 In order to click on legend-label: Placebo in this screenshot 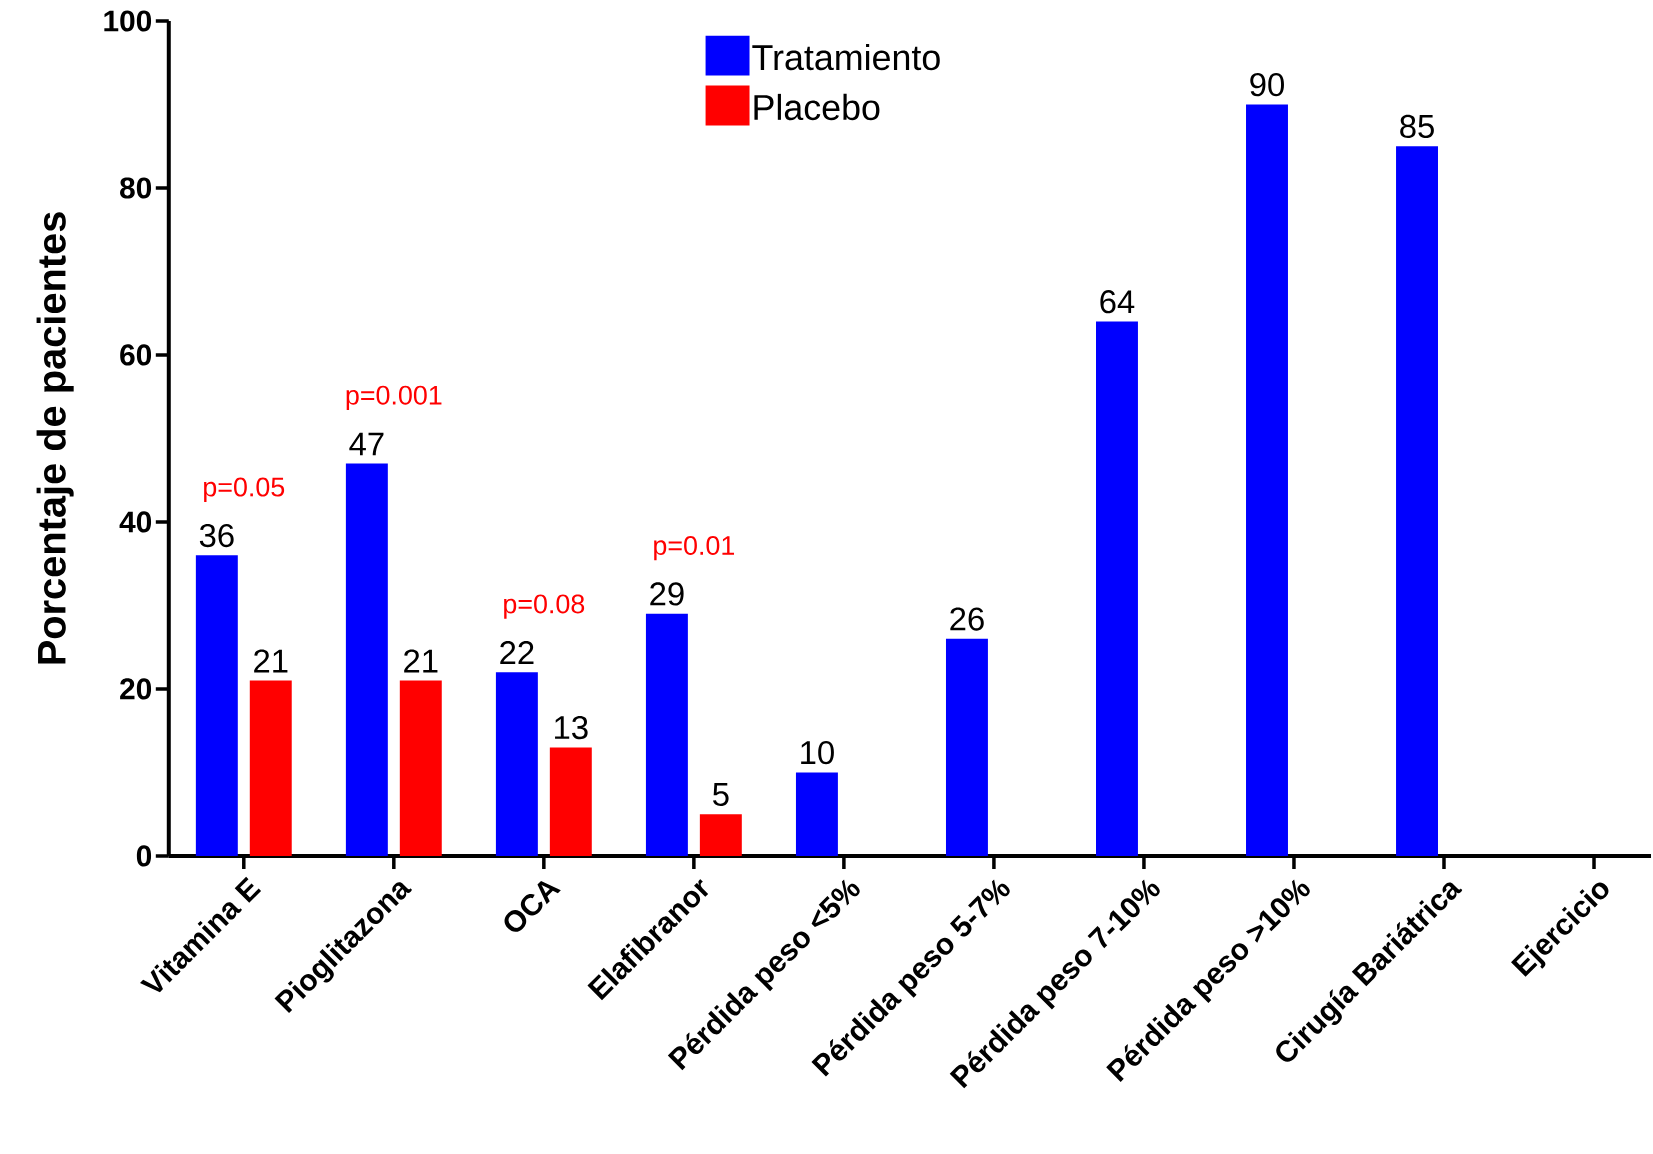, I will do `click(817, 107)`.